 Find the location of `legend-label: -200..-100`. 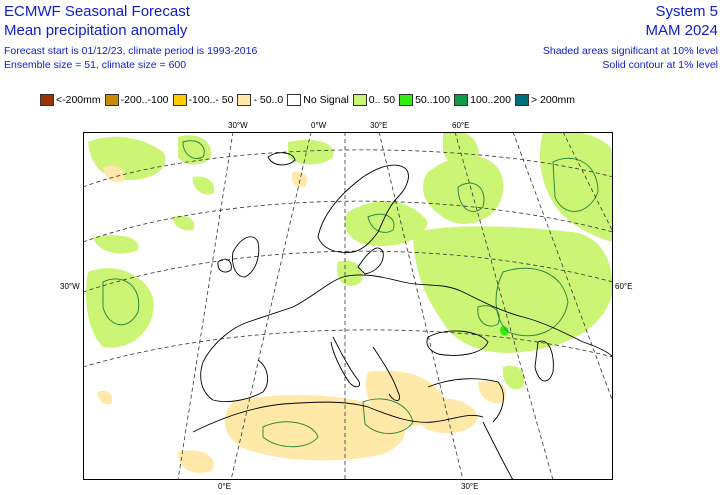

legend-label: -200..-100 is located at coordinates (144, 100).